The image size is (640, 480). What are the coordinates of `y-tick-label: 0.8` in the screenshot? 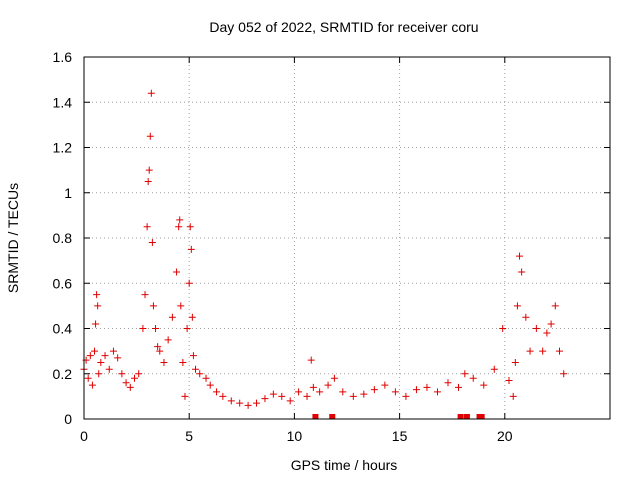 It's located at (63, 238).